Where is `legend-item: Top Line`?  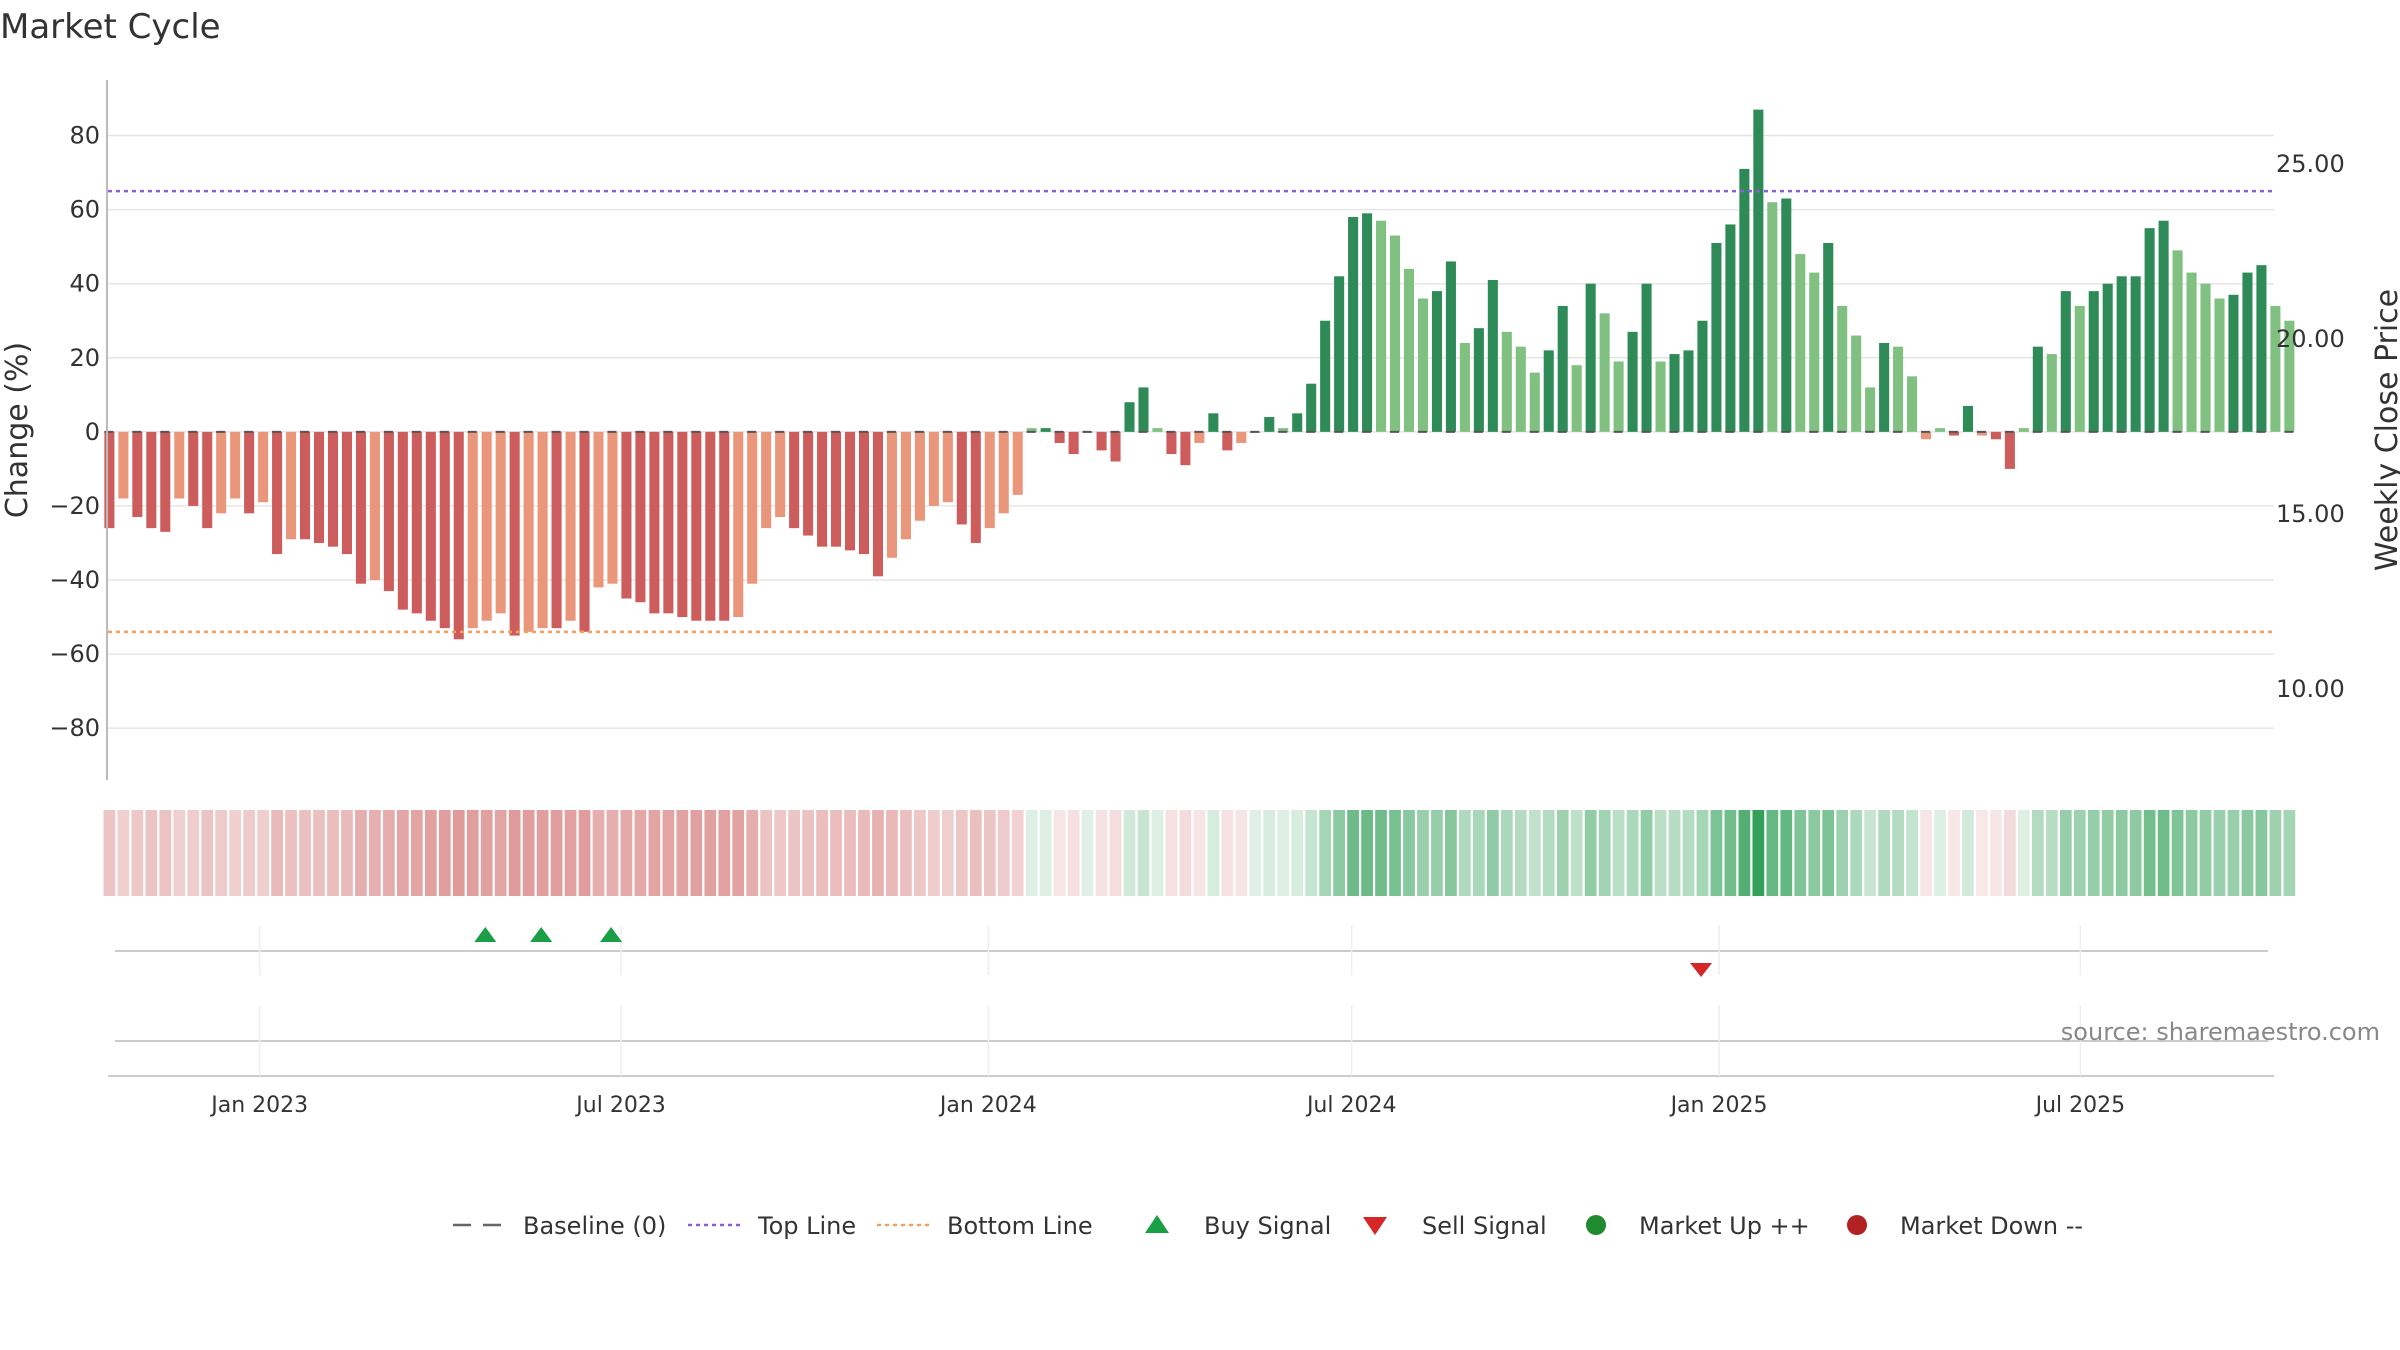 legend-item: Top Line is located at coordinates (772, 1226).